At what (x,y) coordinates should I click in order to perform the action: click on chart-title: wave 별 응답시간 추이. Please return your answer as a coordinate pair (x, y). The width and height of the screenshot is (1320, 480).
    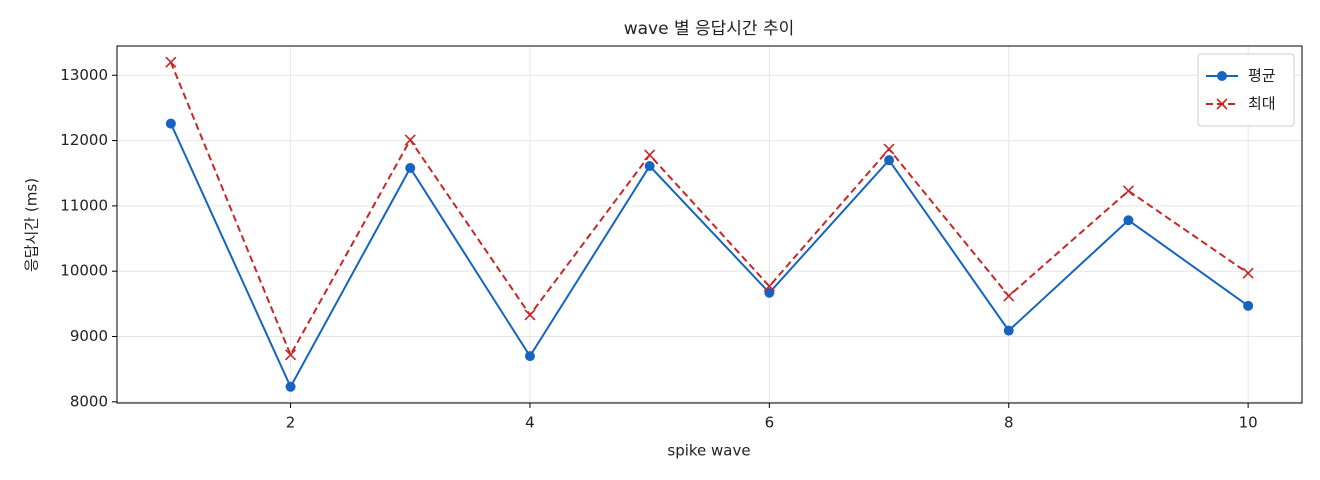
    Looking at the image, I should click on (709, 29).